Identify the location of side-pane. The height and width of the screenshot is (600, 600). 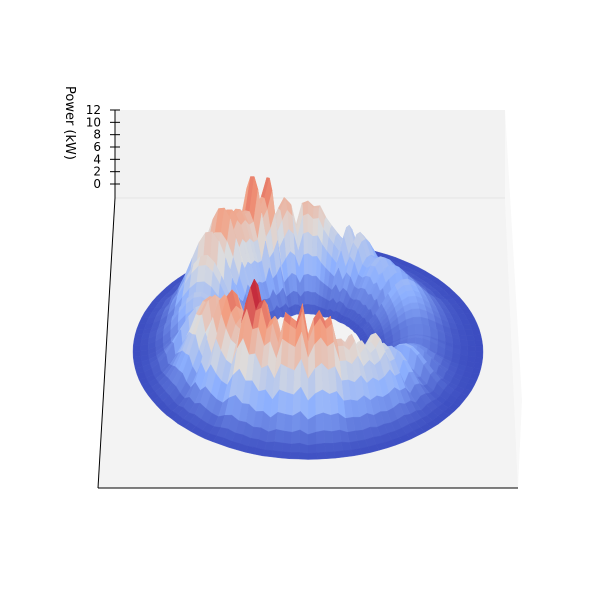
(513, 299).